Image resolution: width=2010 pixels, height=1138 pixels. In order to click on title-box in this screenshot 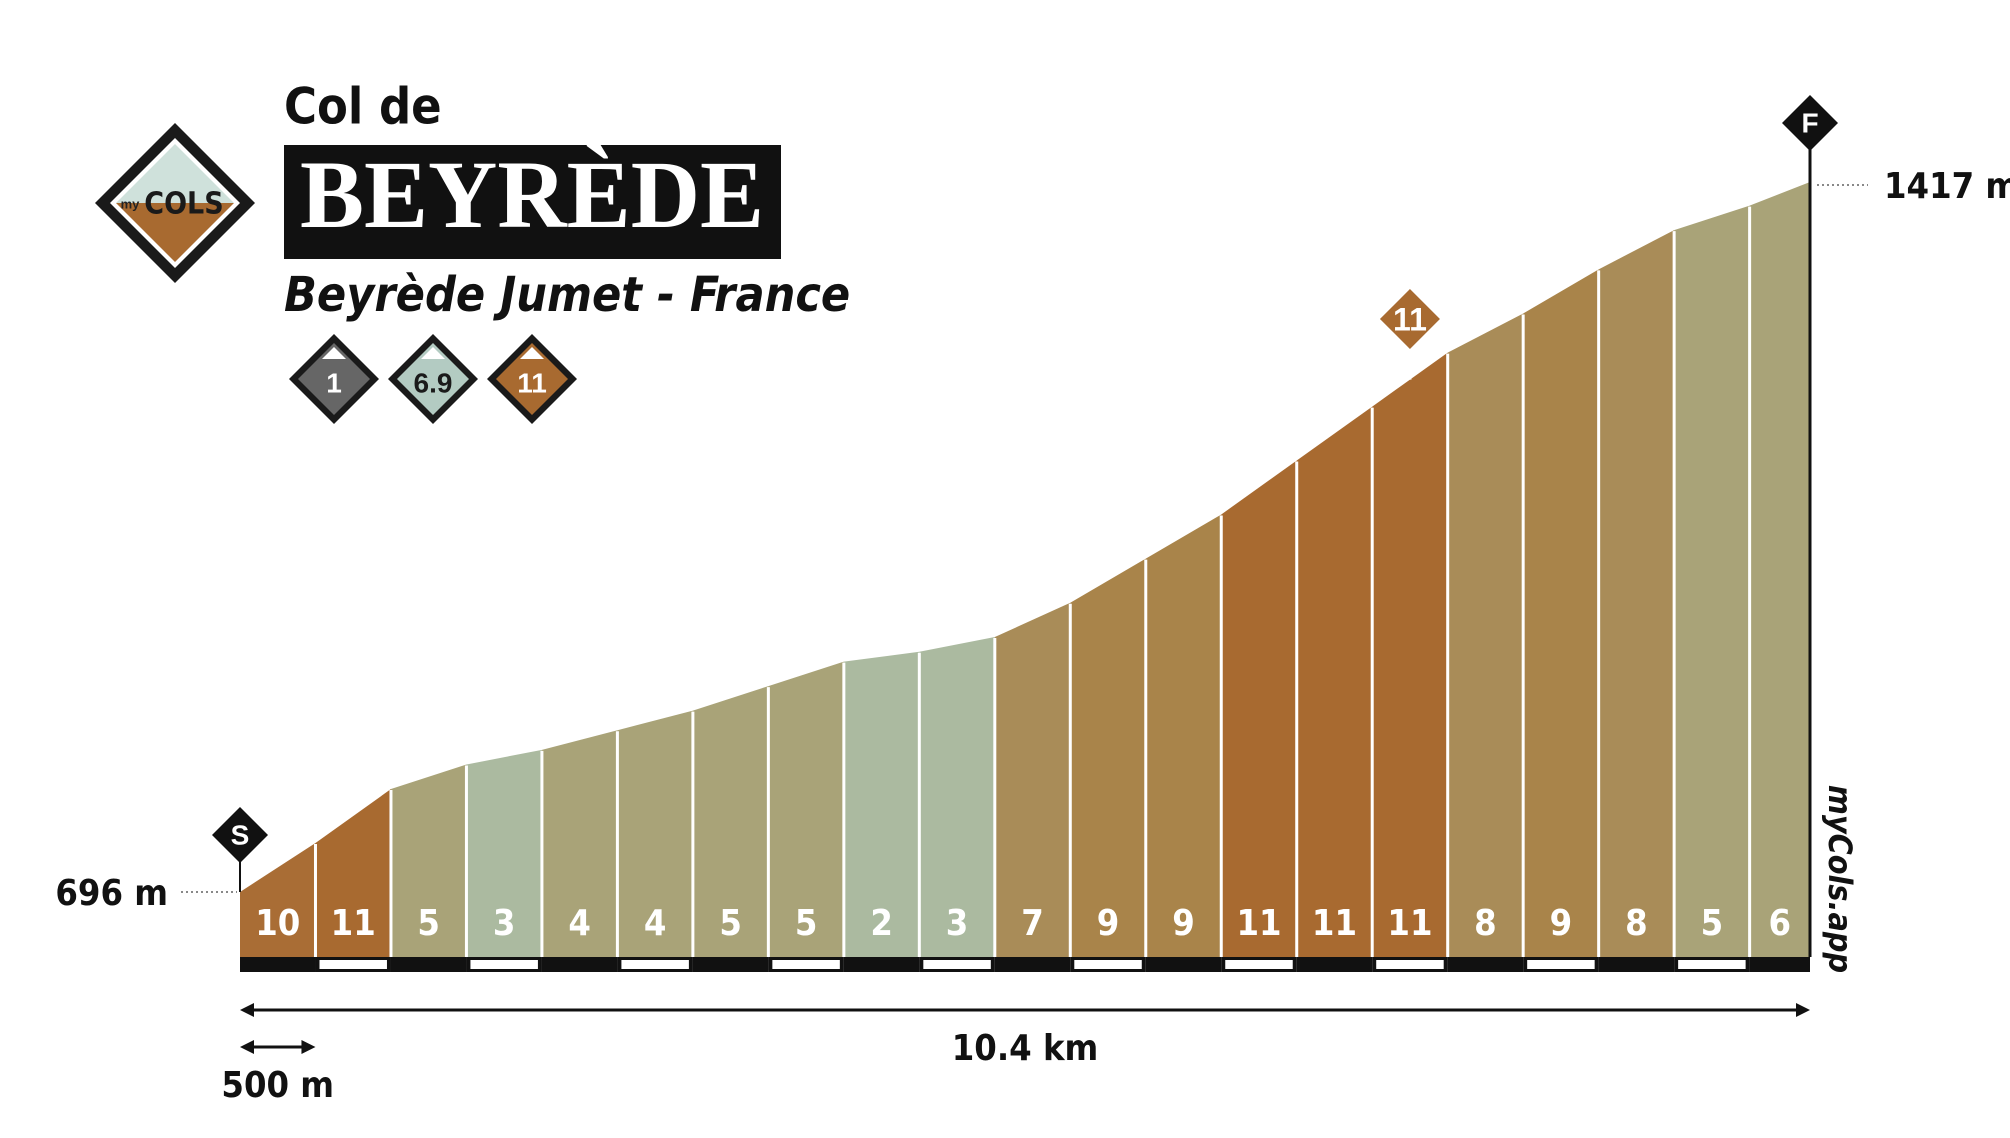, I will do `click(532, 202)`.